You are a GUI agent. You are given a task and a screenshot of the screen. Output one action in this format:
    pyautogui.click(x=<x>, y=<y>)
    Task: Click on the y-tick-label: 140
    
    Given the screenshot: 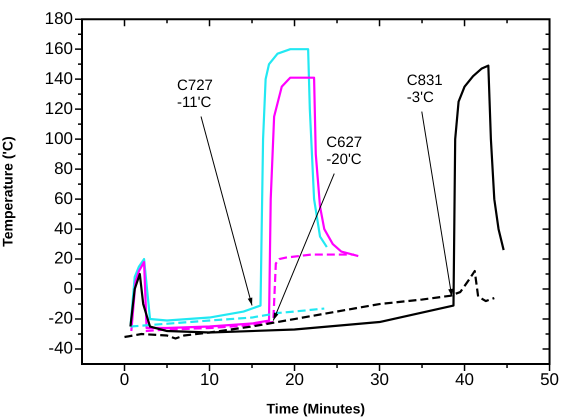 What is the action you would take?
    pyautogui.click(x=58, y=78)
    